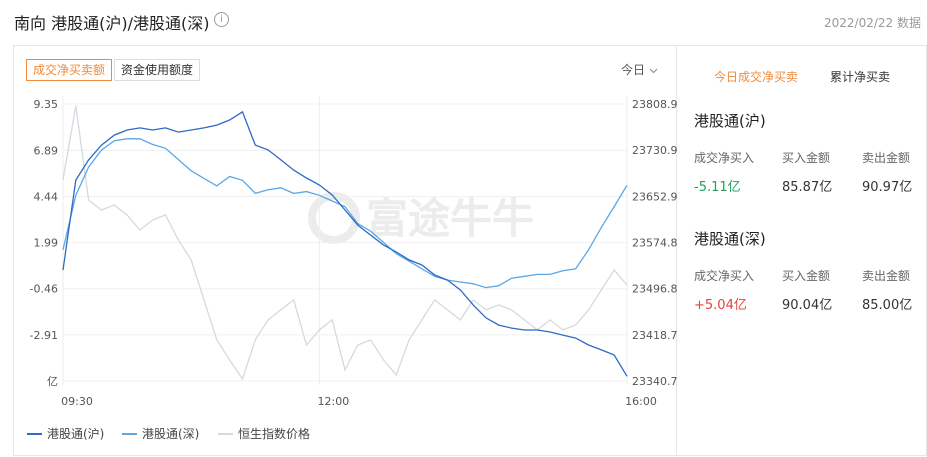 The height and width of the screenshot is (457, 927). I want to click on section-title: 港股通(沪), so click(730, 121).